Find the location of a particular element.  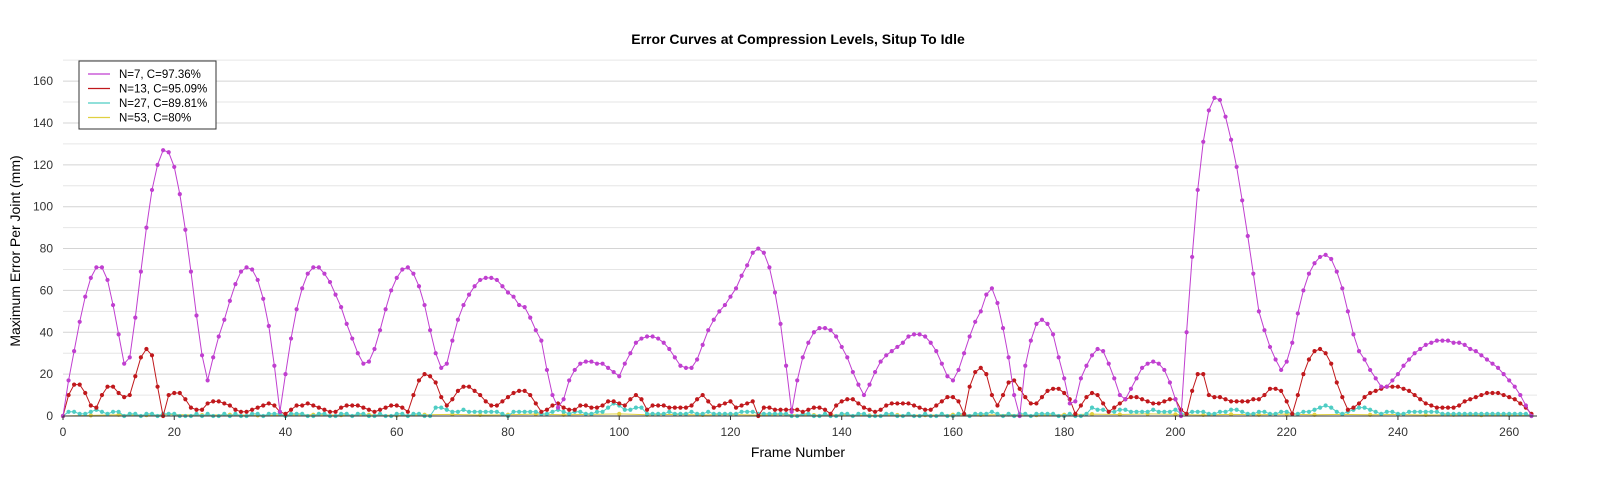

x-tick-label: 160 is located at coordinates (953, 432).